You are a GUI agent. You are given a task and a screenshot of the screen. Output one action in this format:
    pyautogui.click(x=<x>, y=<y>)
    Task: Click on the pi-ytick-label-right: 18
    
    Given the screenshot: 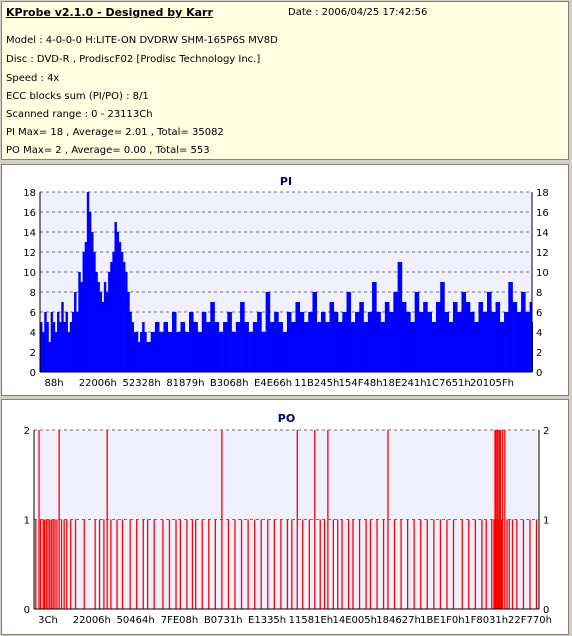 What is the action you would take?
    pyautogui.click(x=542, y=193)
    